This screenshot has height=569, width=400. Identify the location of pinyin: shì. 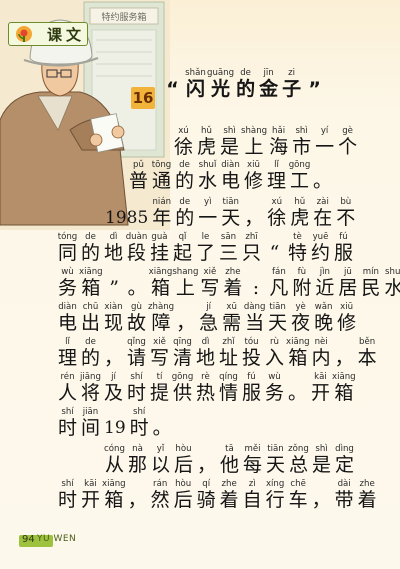
(229, 131).